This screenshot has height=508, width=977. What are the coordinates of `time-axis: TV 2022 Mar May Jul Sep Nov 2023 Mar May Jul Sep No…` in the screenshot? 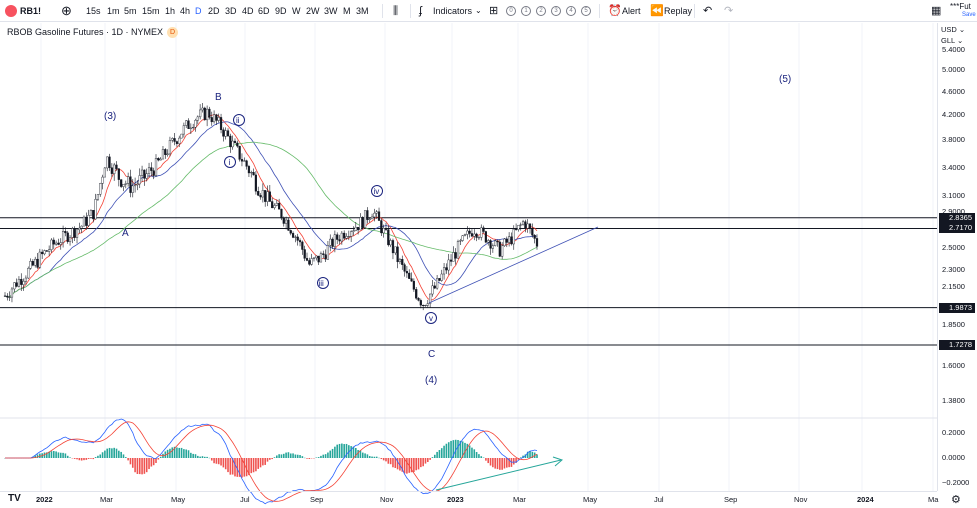 It's located at (469, 499).